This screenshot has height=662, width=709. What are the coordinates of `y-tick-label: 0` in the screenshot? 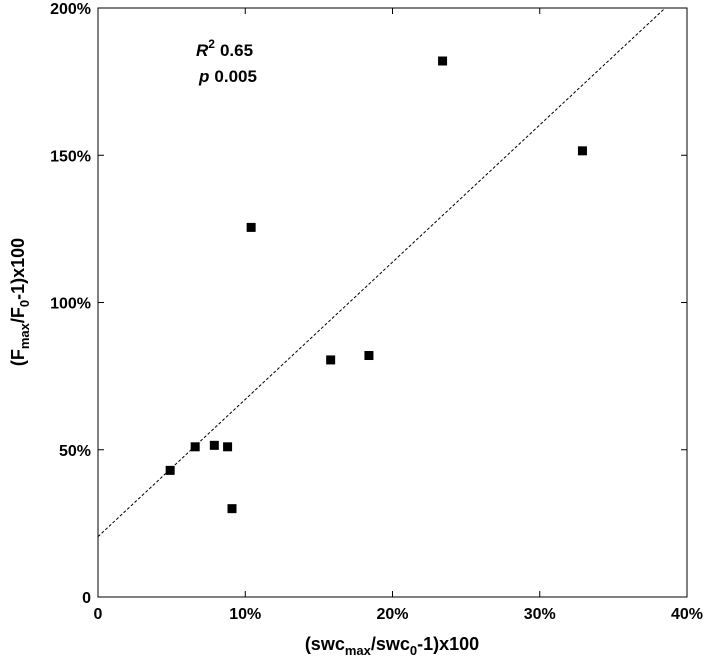 It's located at (86, 598).